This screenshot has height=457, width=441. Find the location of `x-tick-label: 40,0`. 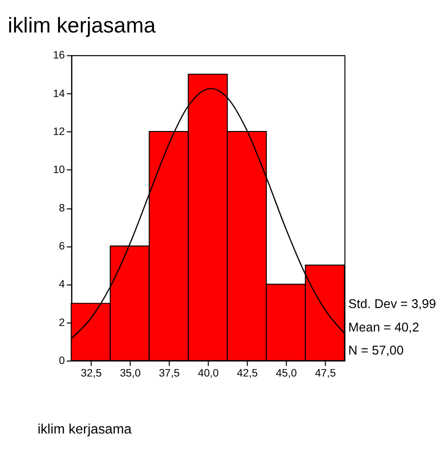

x-tick-label: 40,0 is located at coordinates (208, 374).